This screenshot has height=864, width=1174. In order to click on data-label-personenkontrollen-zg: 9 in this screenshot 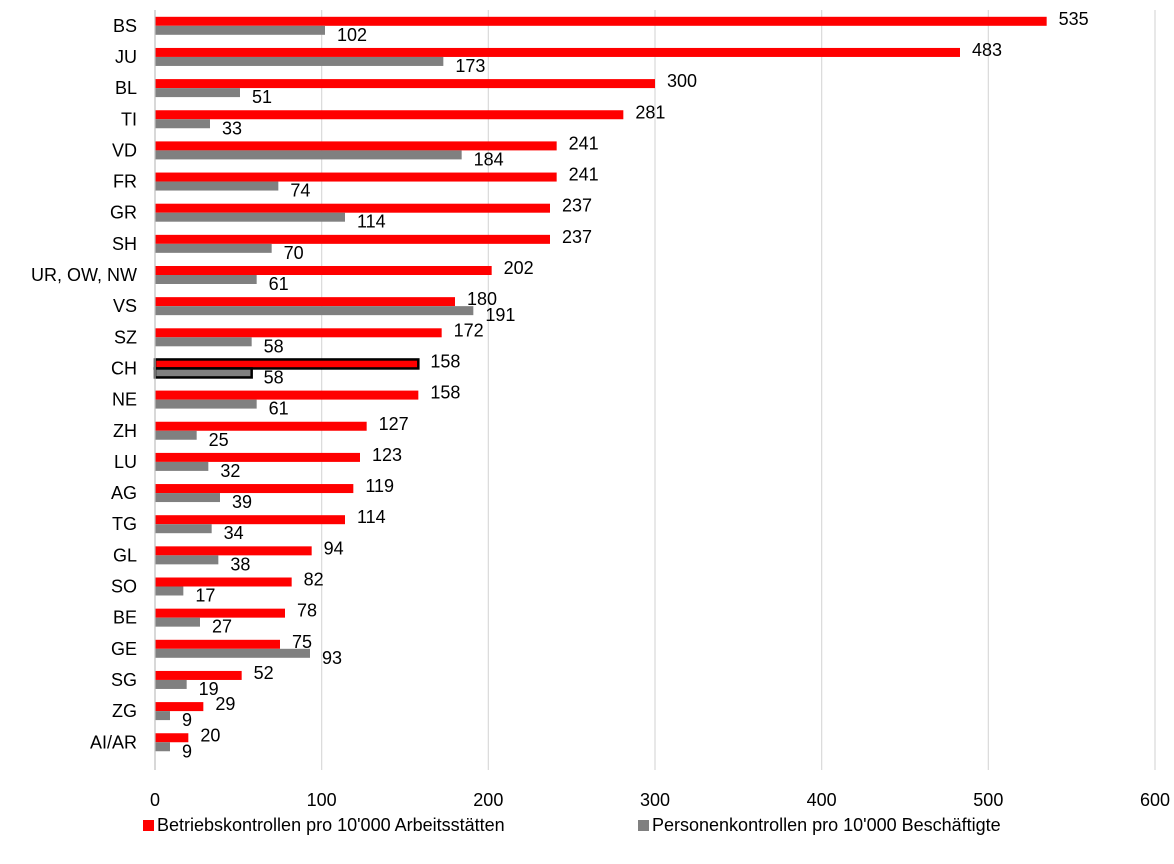, I will do `click(187, 720)`.